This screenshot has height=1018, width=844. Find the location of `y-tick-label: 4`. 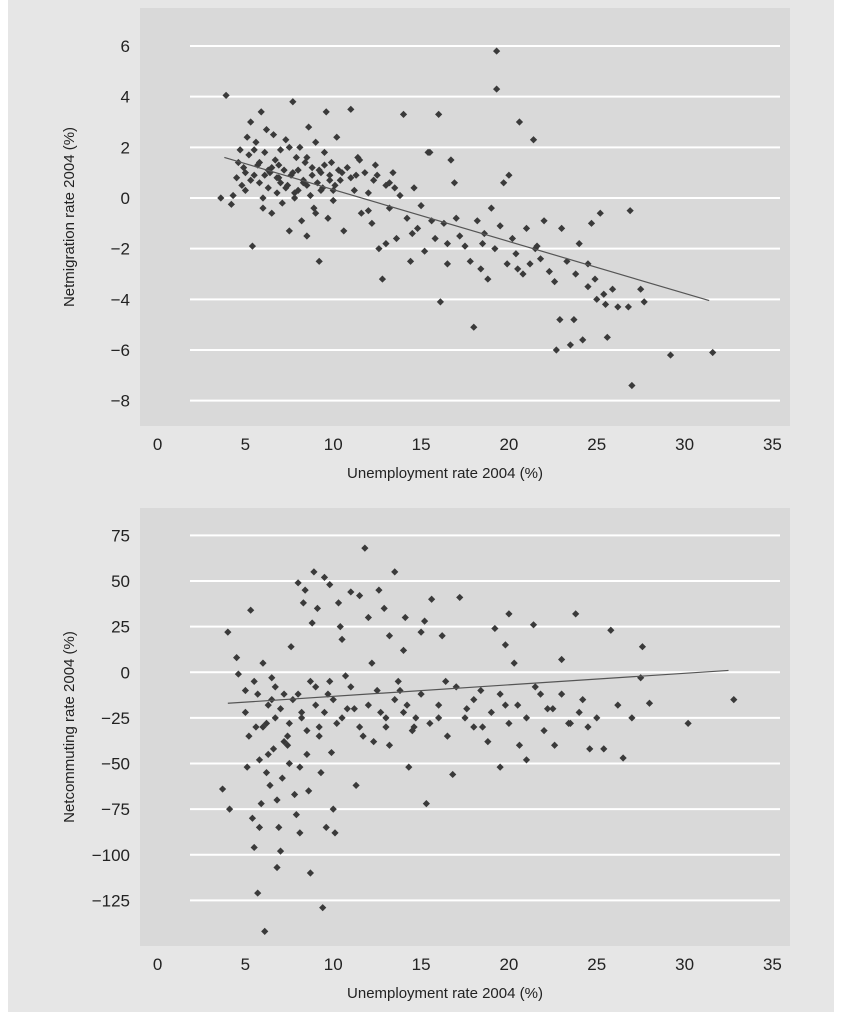

y-tick-label: 4 is located at coordinates (125, 97).